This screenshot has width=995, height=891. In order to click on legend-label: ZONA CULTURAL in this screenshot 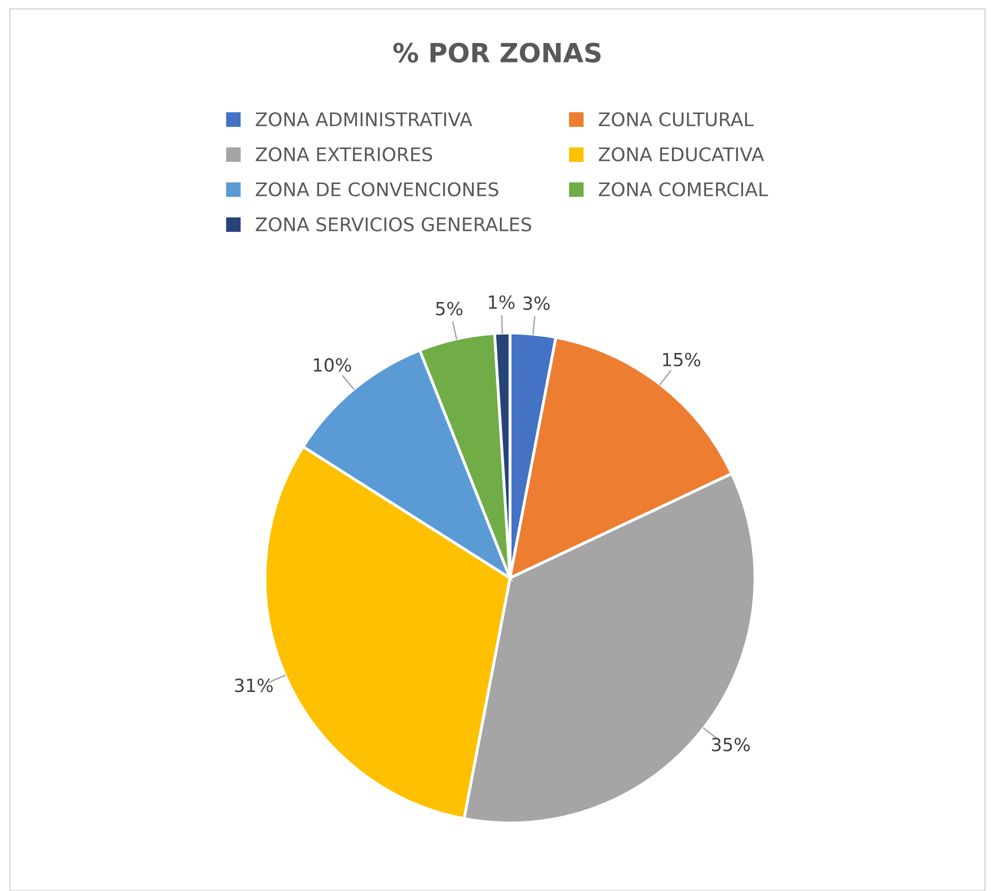, I will do `click(676, 119)`.